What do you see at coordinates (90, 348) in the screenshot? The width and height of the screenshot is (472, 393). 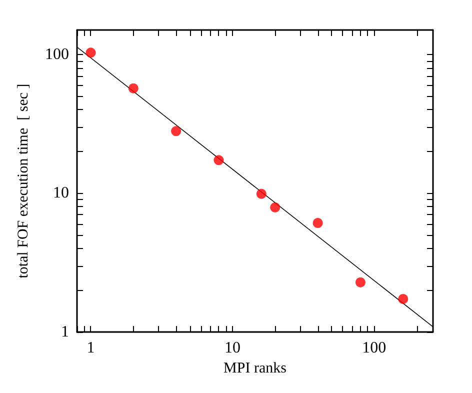 I see `x-tick-label: 1` at bounding box center [90, 348].